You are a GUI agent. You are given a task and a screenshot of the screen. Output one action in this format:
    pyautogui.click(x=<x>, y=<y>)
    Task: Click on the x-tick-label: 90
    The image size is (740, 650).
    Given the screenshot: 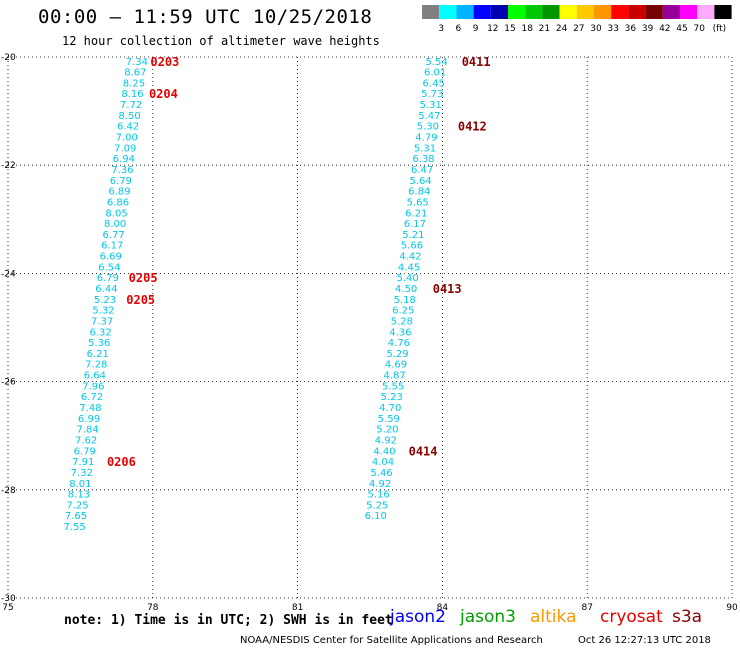 What is the action you would take?
    pyautogui.click(x=732, y=608)
    